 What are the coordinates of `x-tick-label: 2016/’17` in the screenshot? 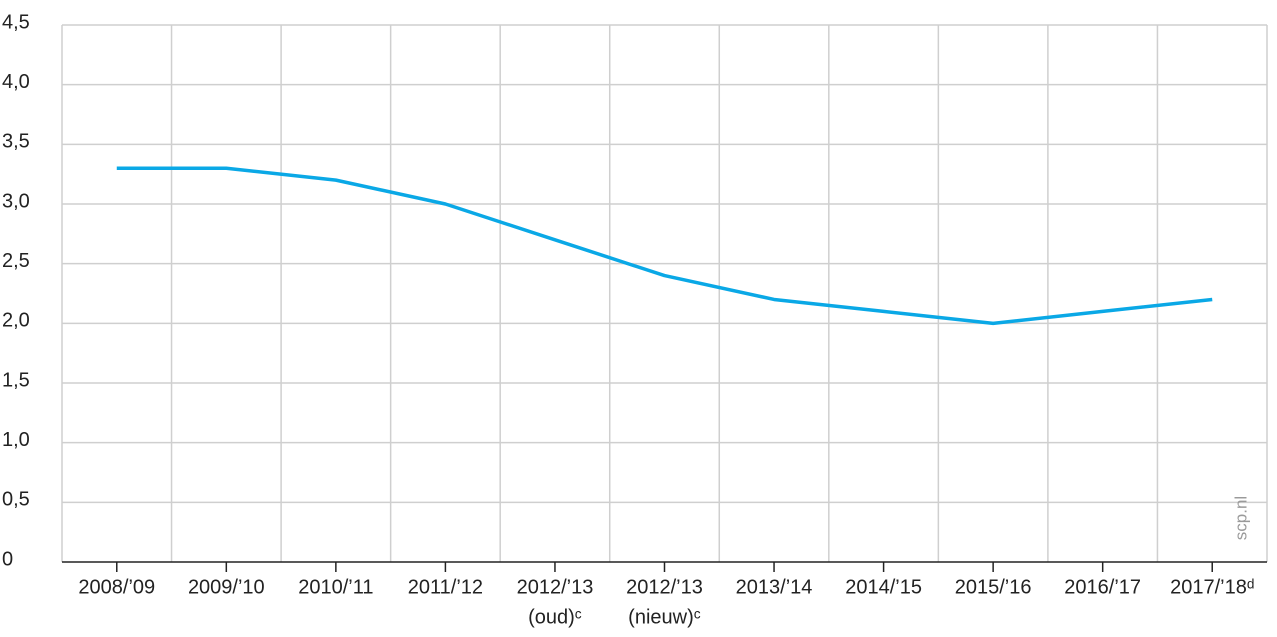 It's located at (1102, 587).